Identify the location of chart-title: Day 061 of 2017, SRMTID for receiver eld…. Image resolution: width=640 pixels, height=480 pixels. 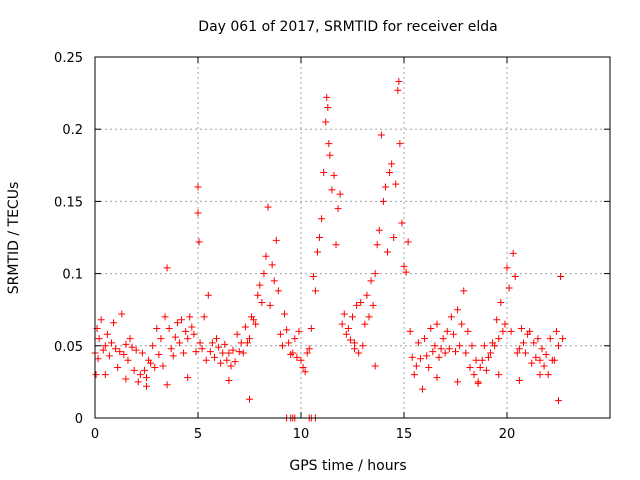
(347, 27).